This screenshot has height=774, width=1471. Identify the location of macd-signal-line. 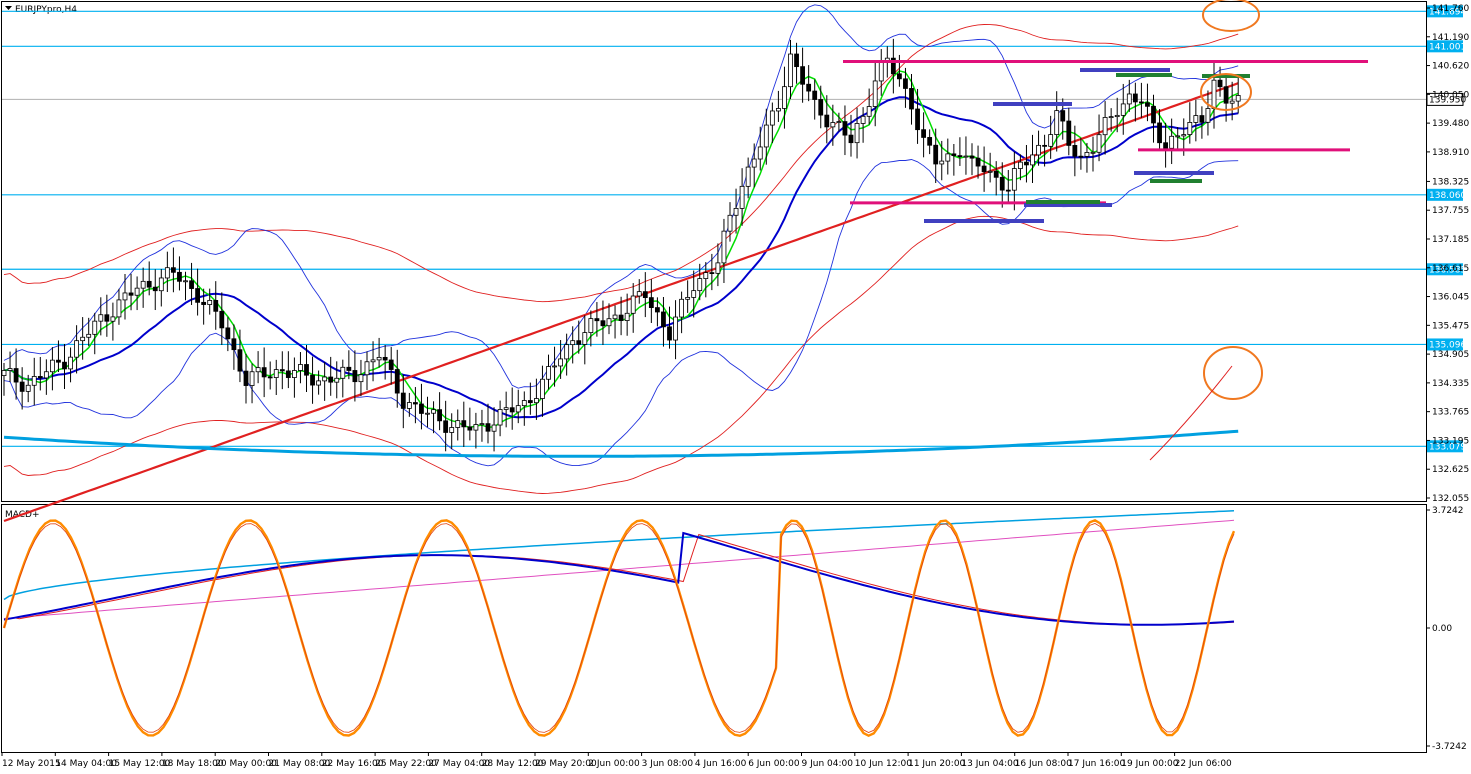
(619, 579).